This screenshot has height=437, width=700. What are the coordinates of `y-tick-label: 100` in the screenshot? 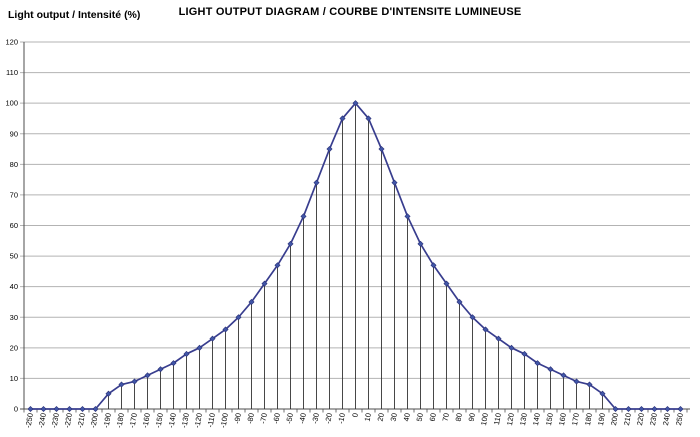 It's located at (11, 103).